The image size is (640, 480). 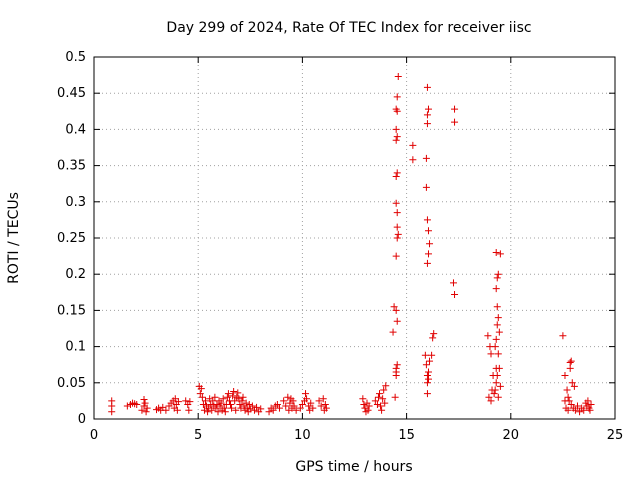 What do you see at coordinates (75, 57) in the screenshot?
I see `y-tick-label: 0.5` at bounding box center [75, 57].